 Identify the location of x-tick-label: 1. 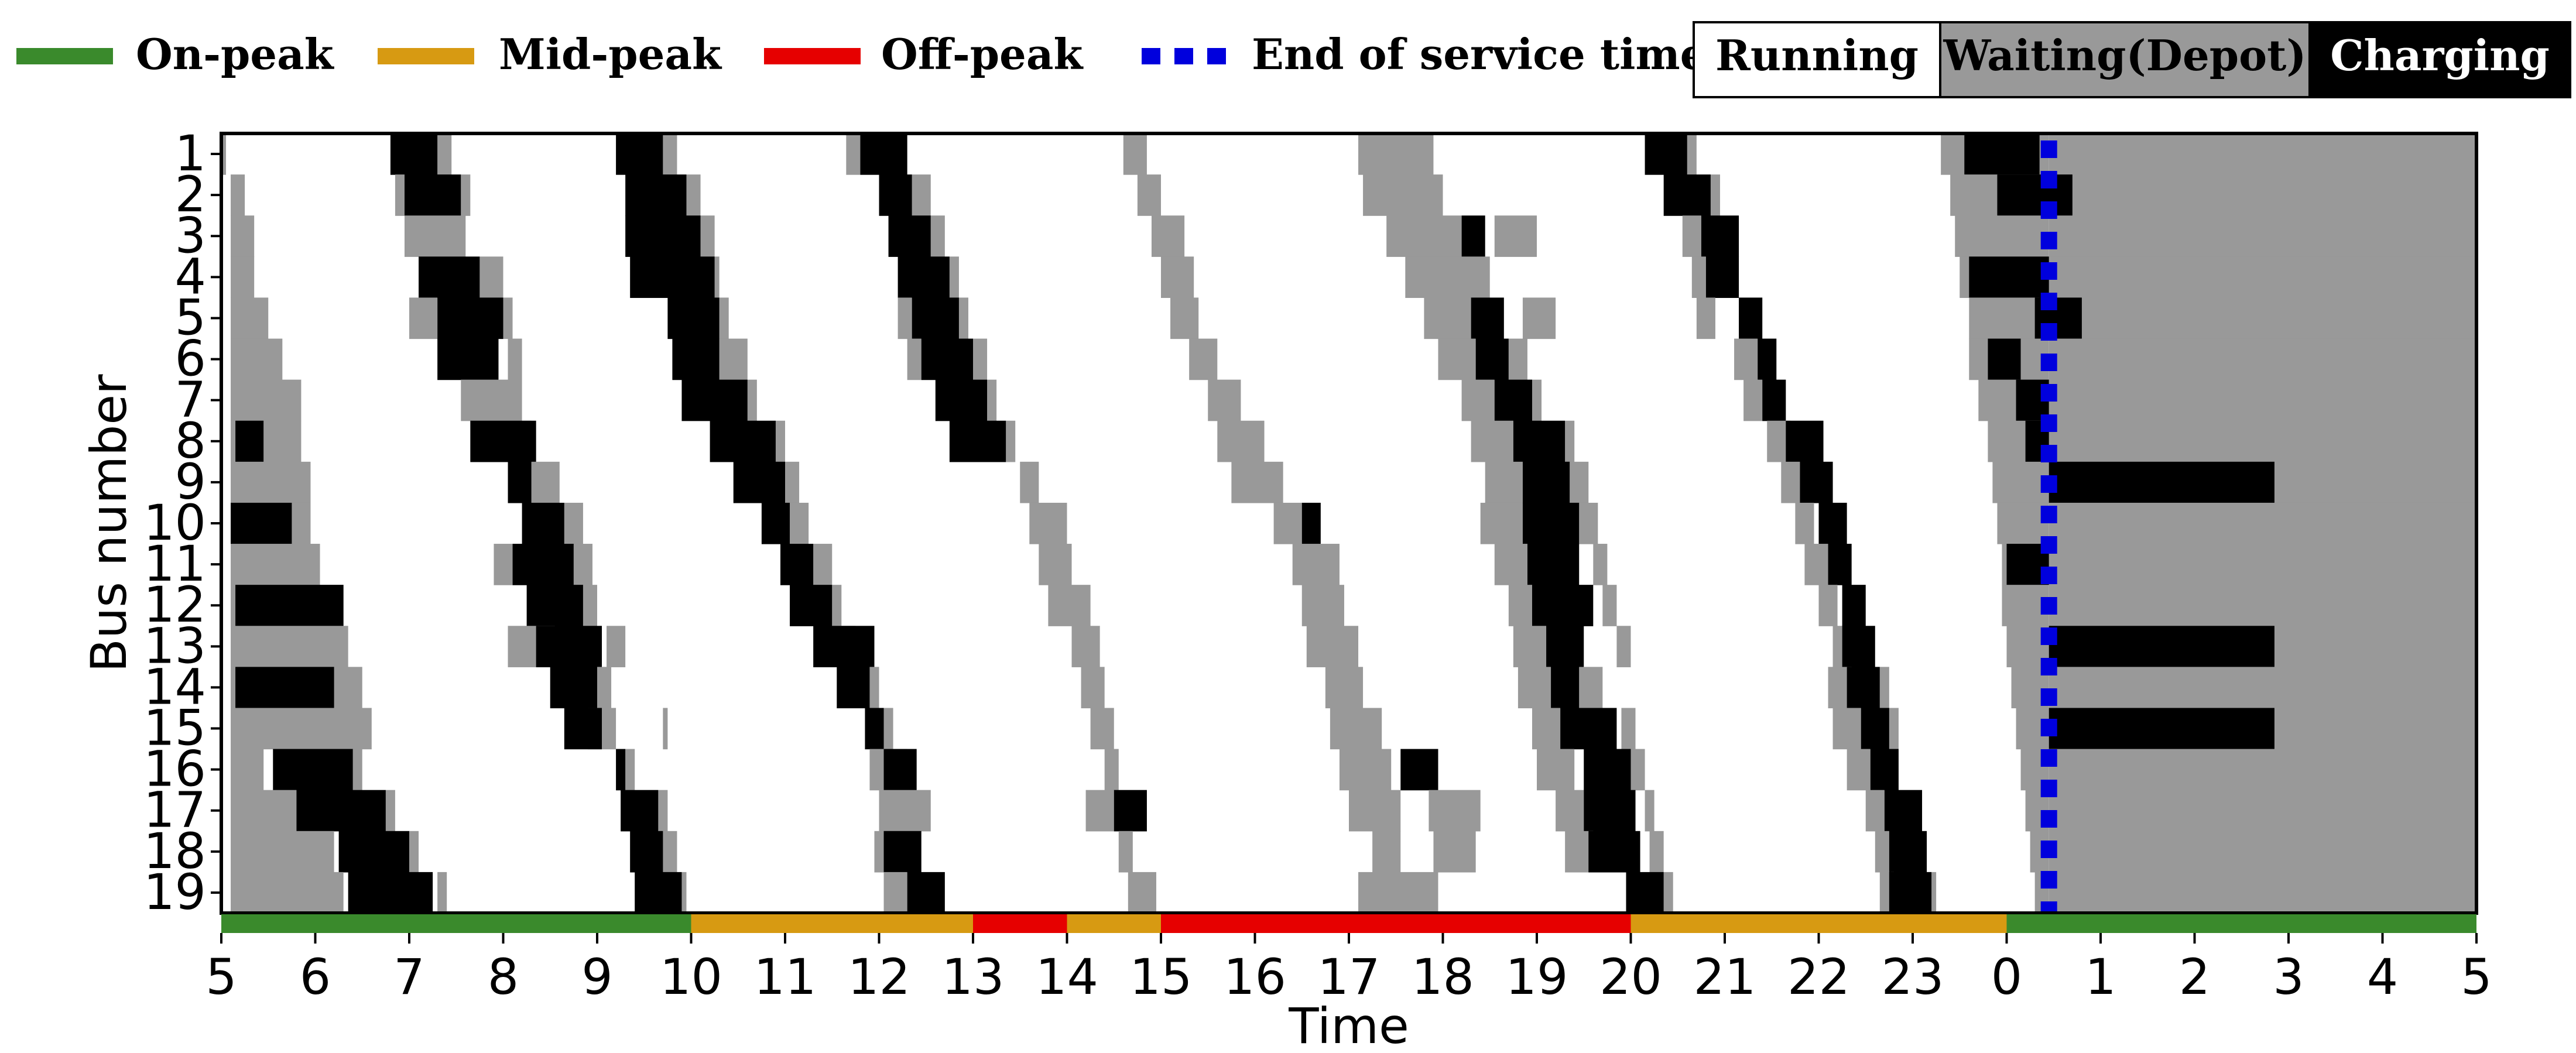
(2100, 977).